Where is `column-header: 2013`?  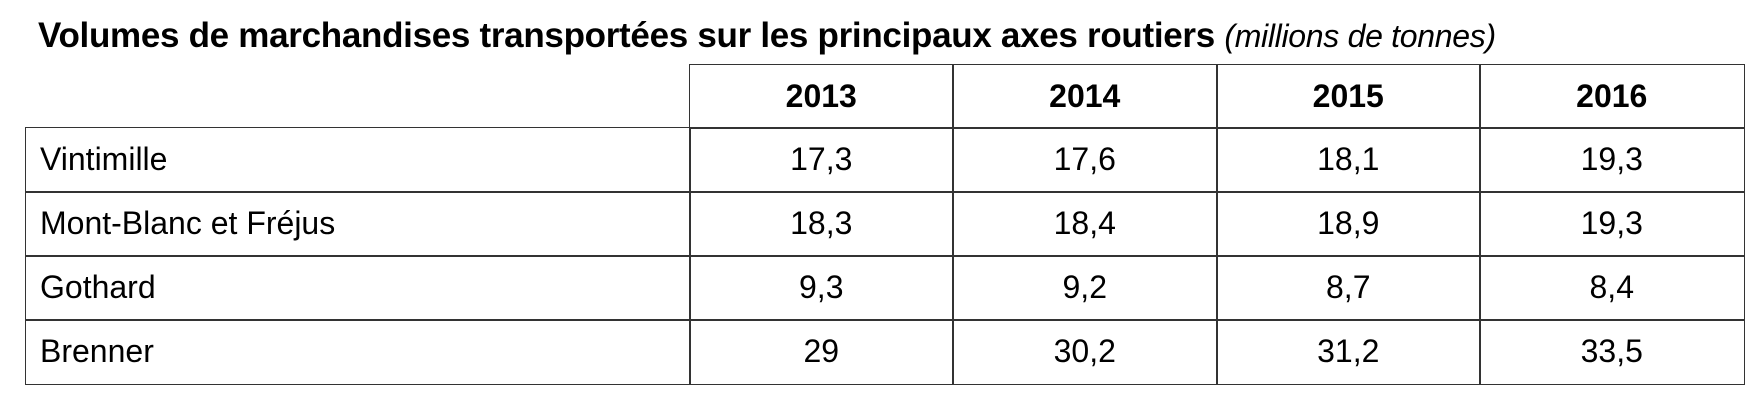 column-header: 2013 is located at coordinates (821, 96).